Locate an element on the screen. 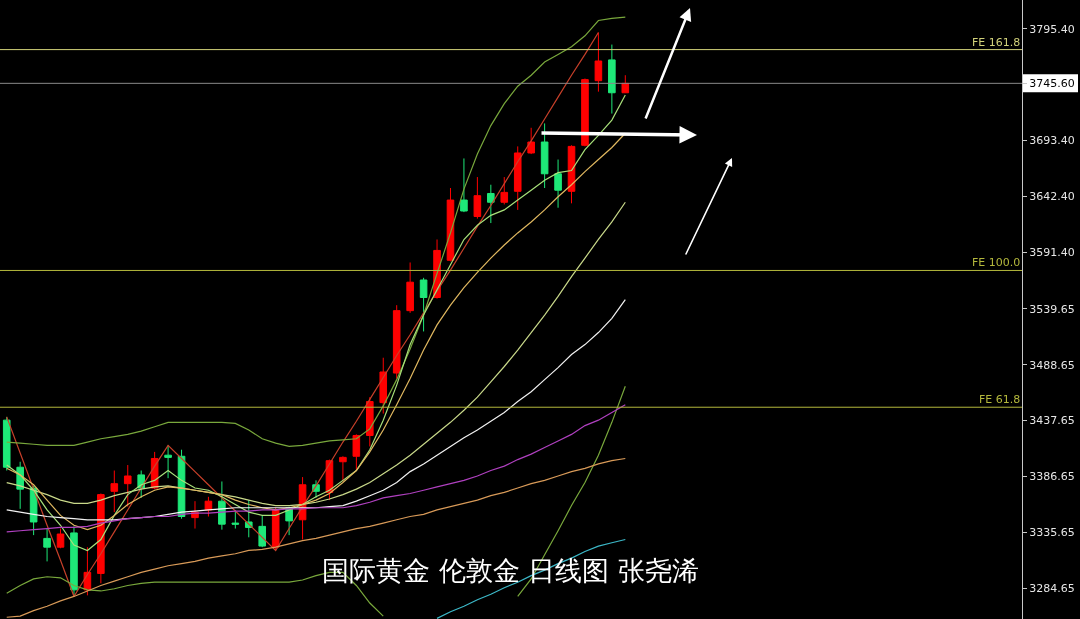 The width and height of the screenshot is (1080, 619). y-tick-label: 3335.65 is located at coordinates (1052, 533).